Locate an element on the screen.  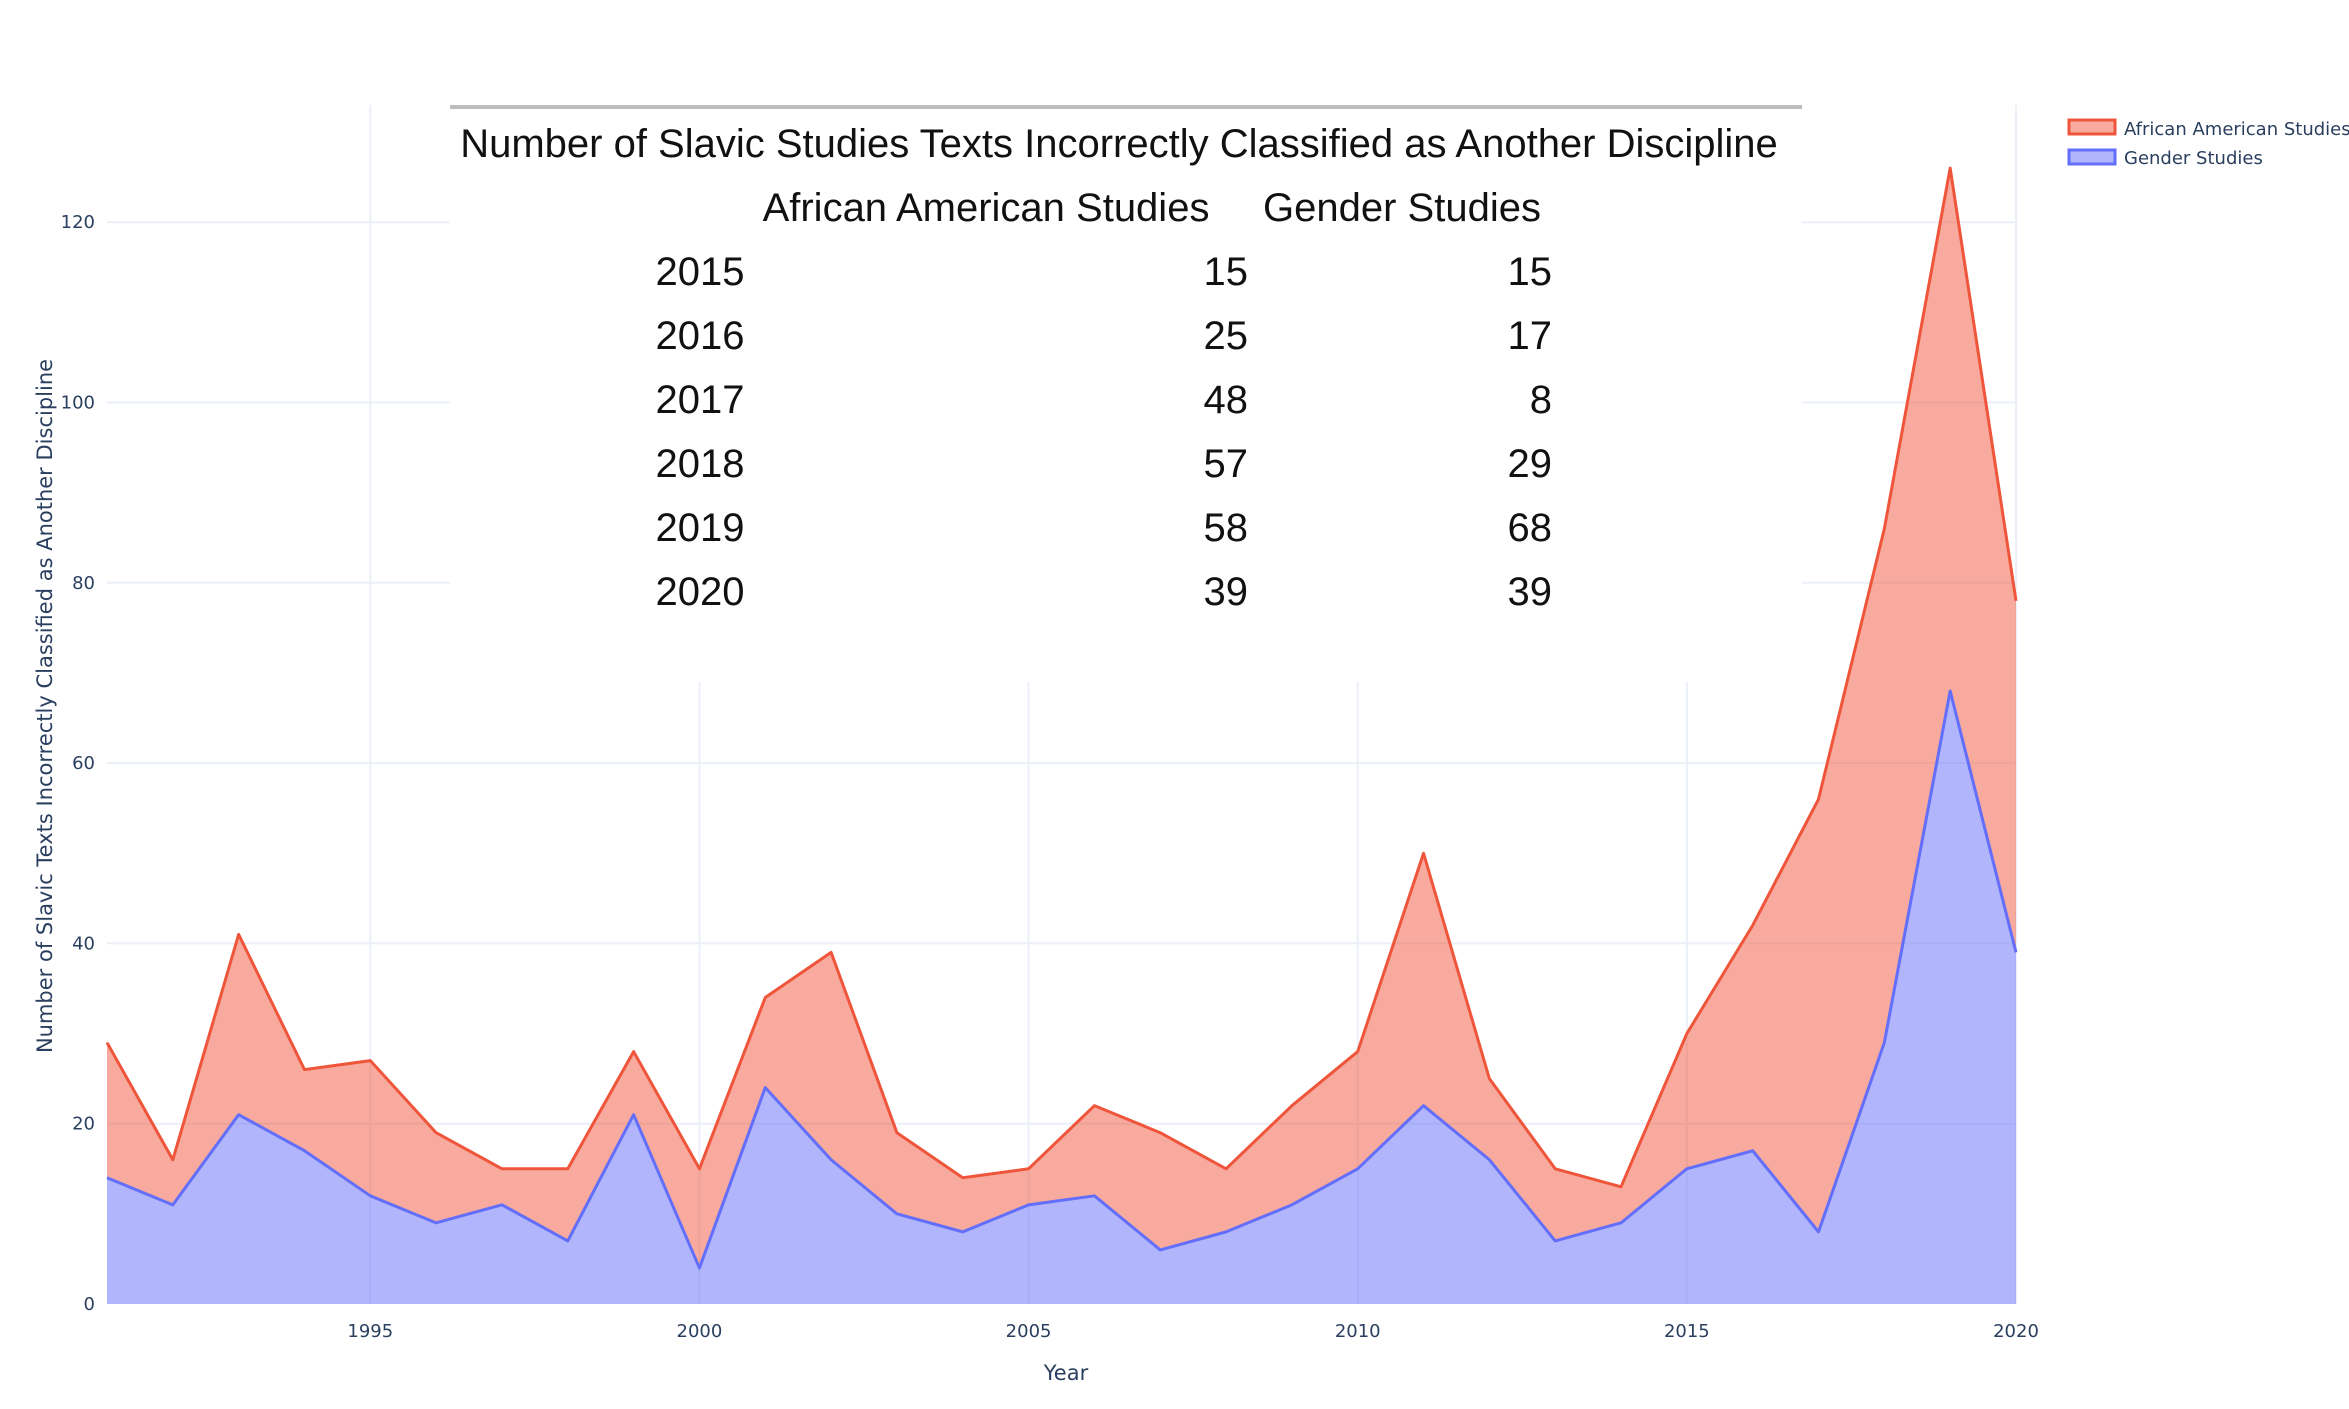
y-tick-label: 120 is located at coordinates (78, 222).